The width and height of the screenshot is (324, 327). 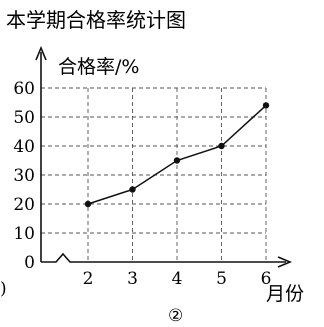 What do you see at coordinates (88, 279) in the screenshot?
I see `x-tick-label: 2` at bounding box center [88, 279].